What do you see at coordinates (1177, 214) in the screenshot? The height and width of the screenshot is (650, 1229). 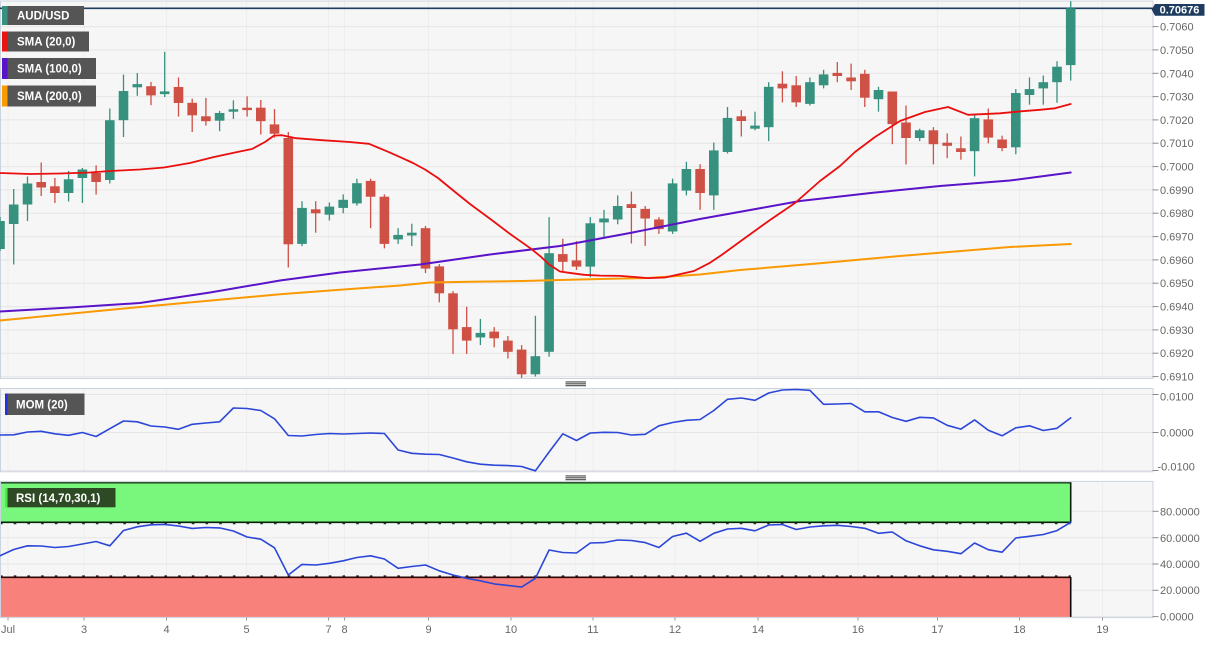 I see `svg-text: 0.6980` at bounding box center [1177, 214].